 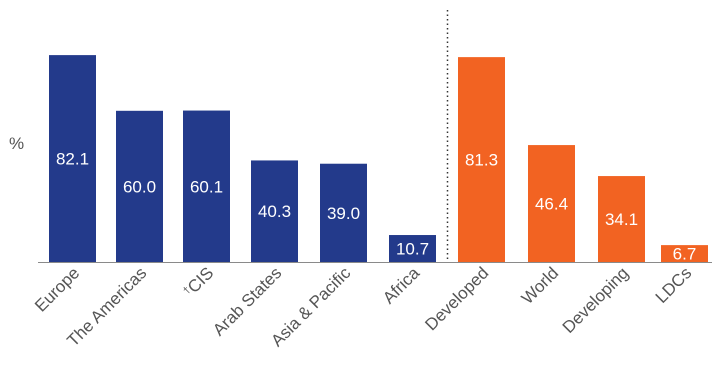 I want to click on value-label-africa: 10.7, so click(x=412, y=249).